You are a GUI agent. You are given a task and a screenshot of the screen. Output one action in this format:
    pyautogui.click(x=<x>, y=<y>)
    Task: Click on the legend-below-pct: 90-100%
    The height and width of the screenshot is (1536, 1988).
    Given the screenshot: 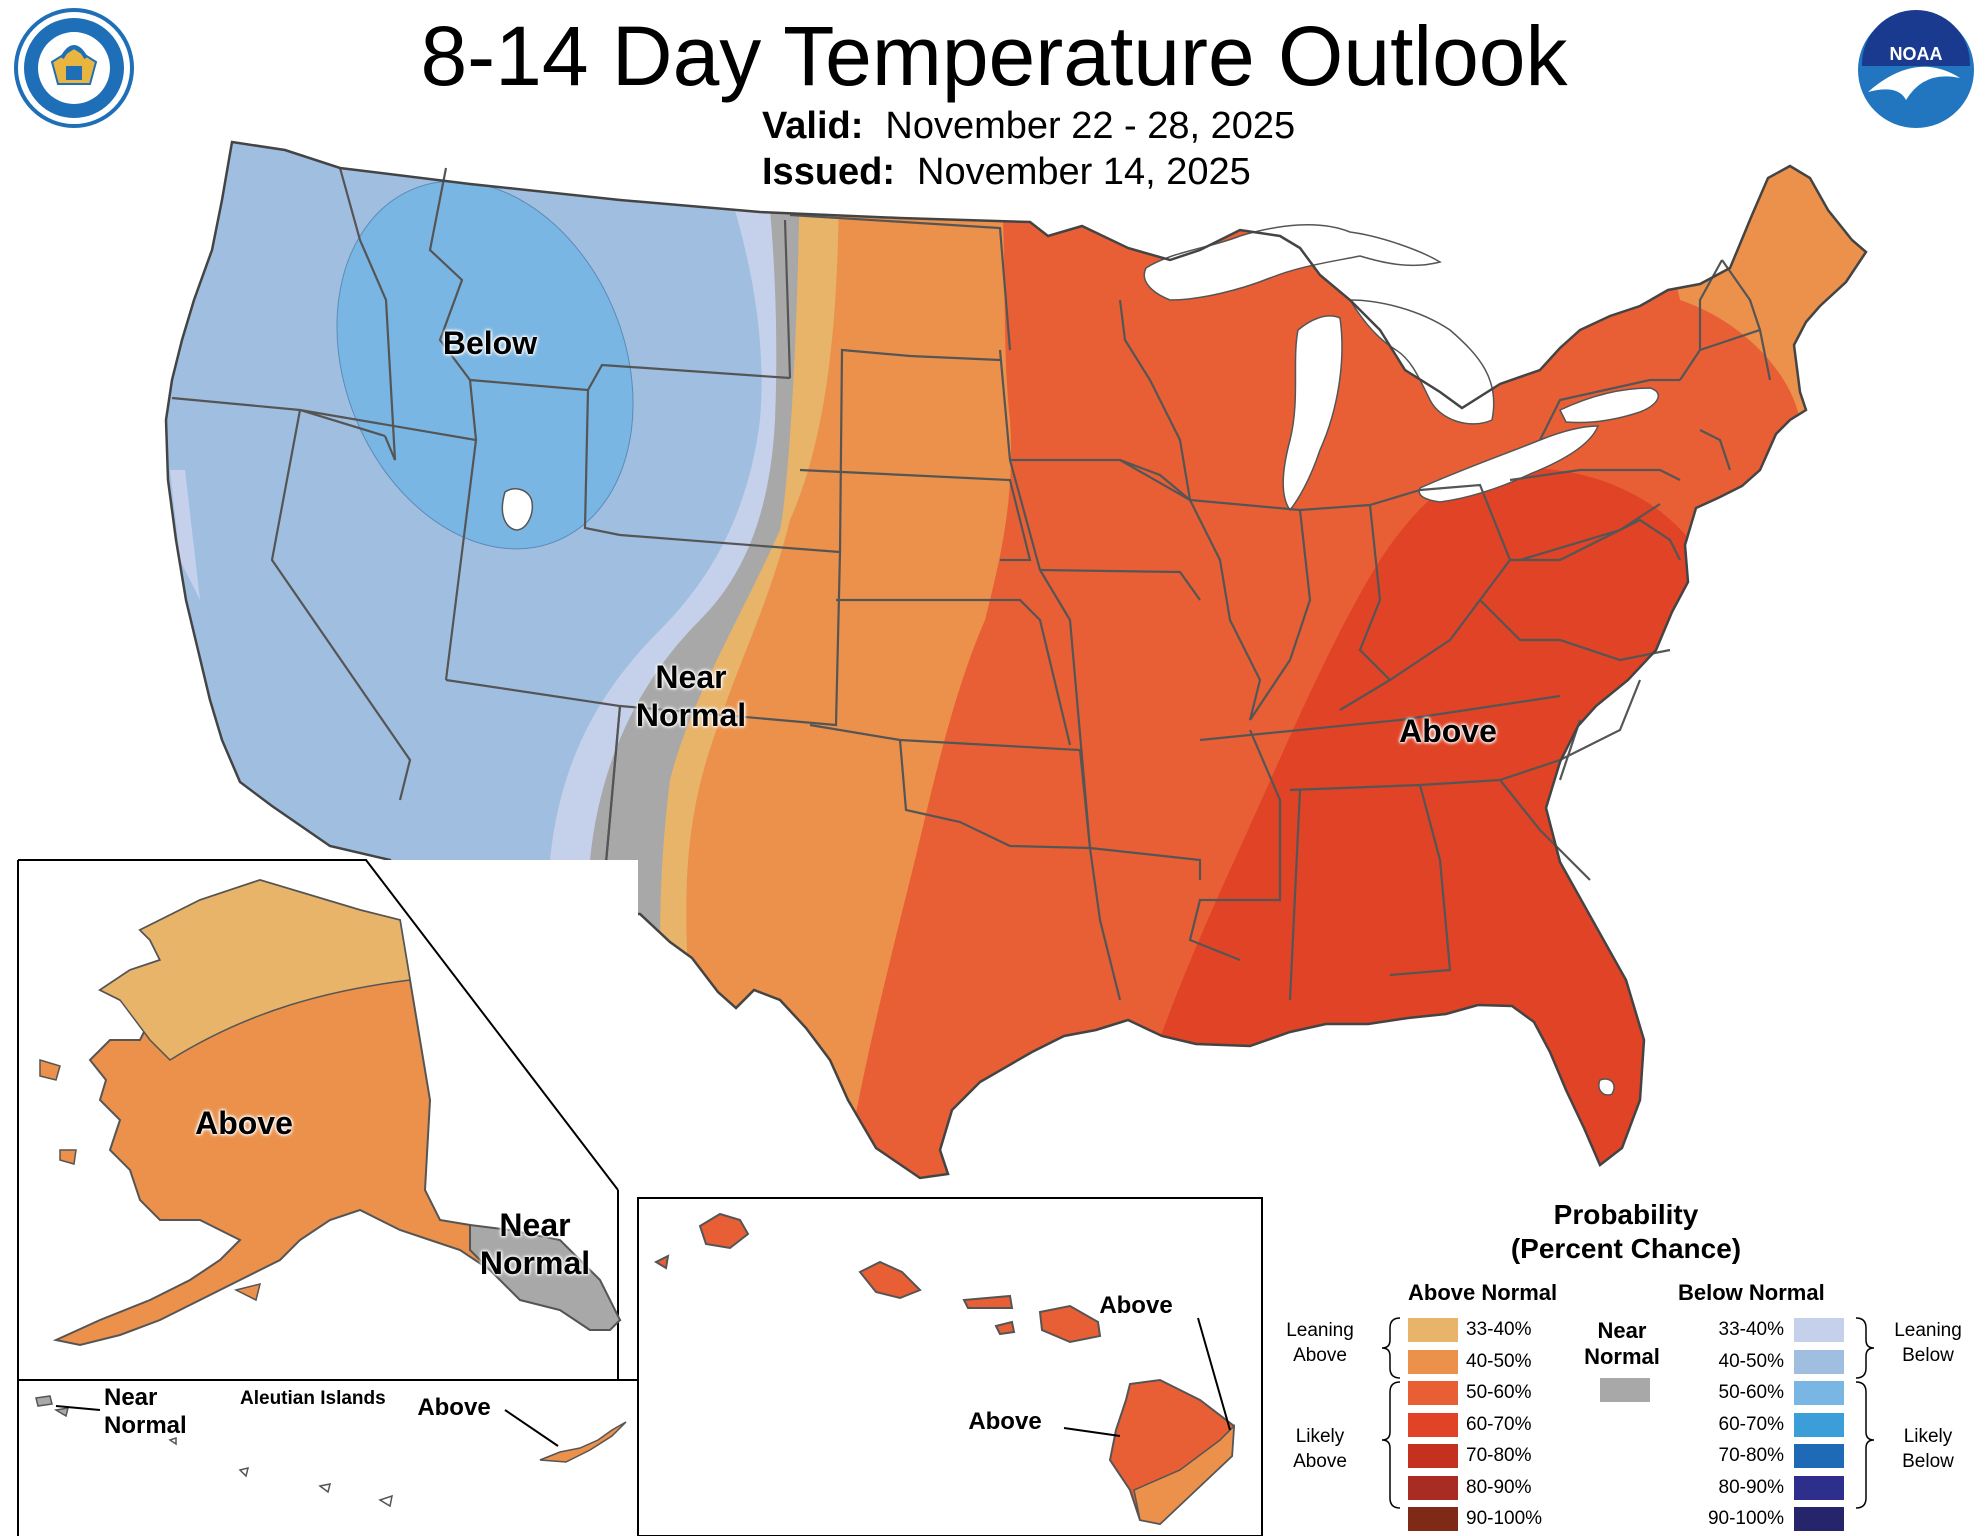 What is the action you would take?
    pyautogui.click(x=1745, y=1518)
    